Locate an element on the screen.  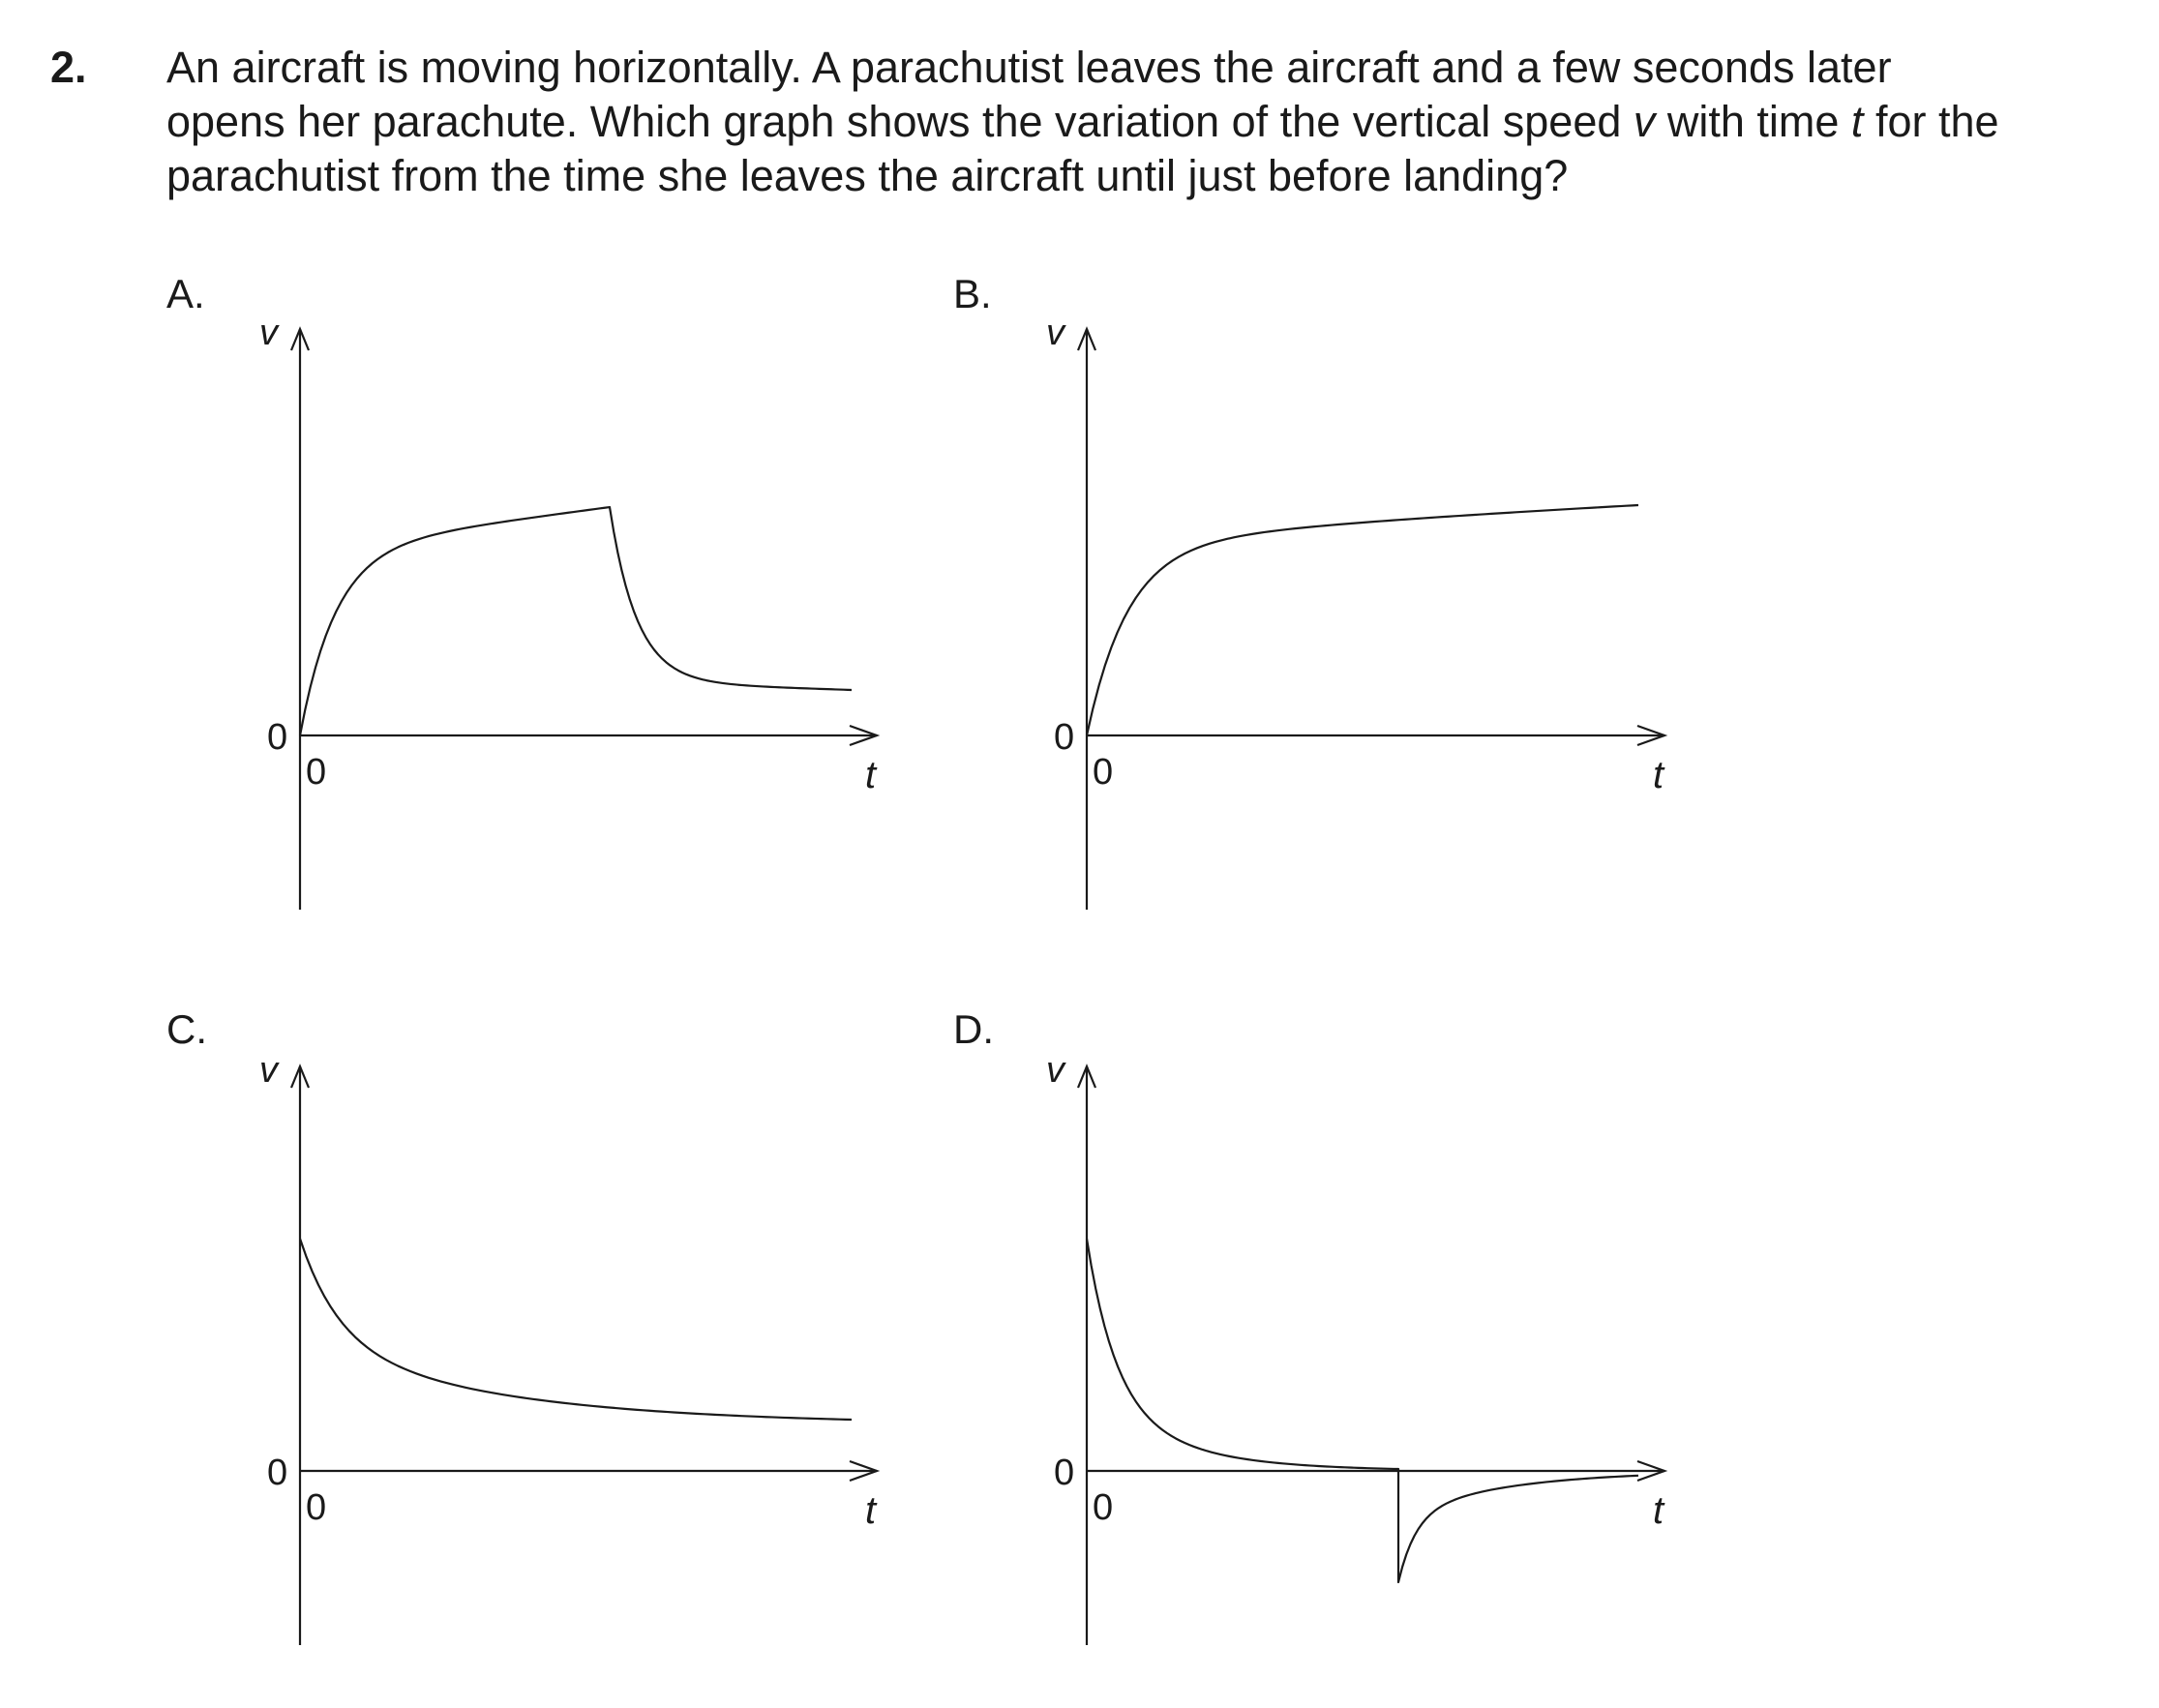
option-label: A. is located at coordinates (185, 293).